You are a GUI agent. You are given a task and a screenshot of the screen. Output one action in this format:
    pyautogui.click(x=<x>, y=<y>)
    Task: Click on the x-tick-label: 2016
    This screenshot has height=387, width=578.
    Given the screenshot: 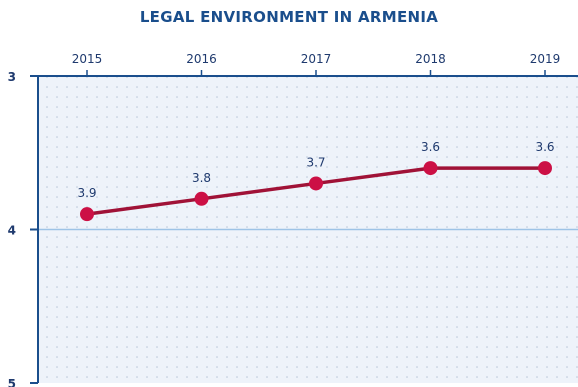 What is the action you would take?
    pyautogui.click(x=201, y=59)
    